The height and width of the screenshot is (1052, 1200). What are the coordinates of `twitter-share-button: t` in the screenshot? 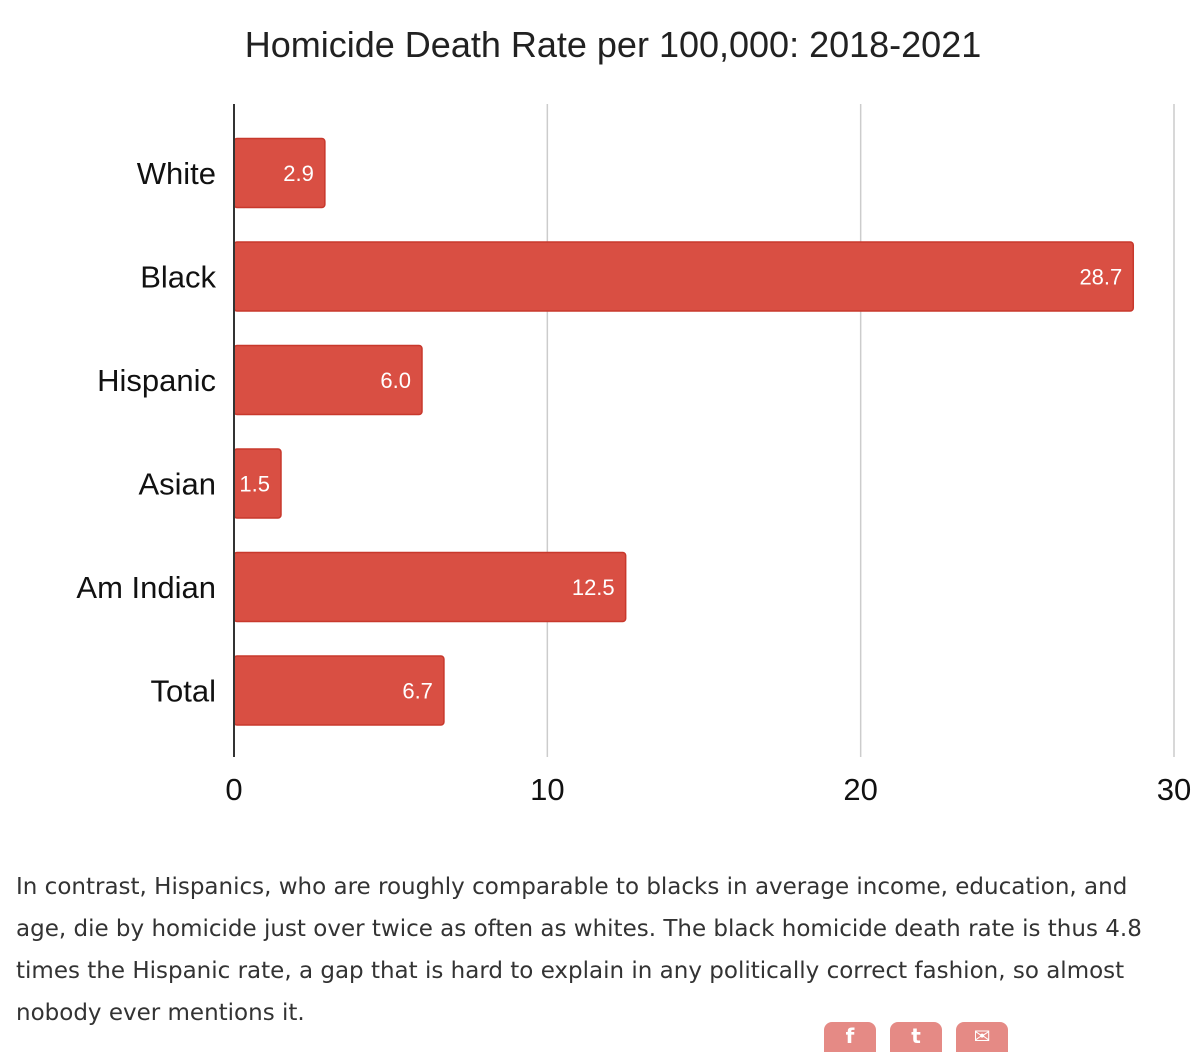 It's located at (916, 1037).